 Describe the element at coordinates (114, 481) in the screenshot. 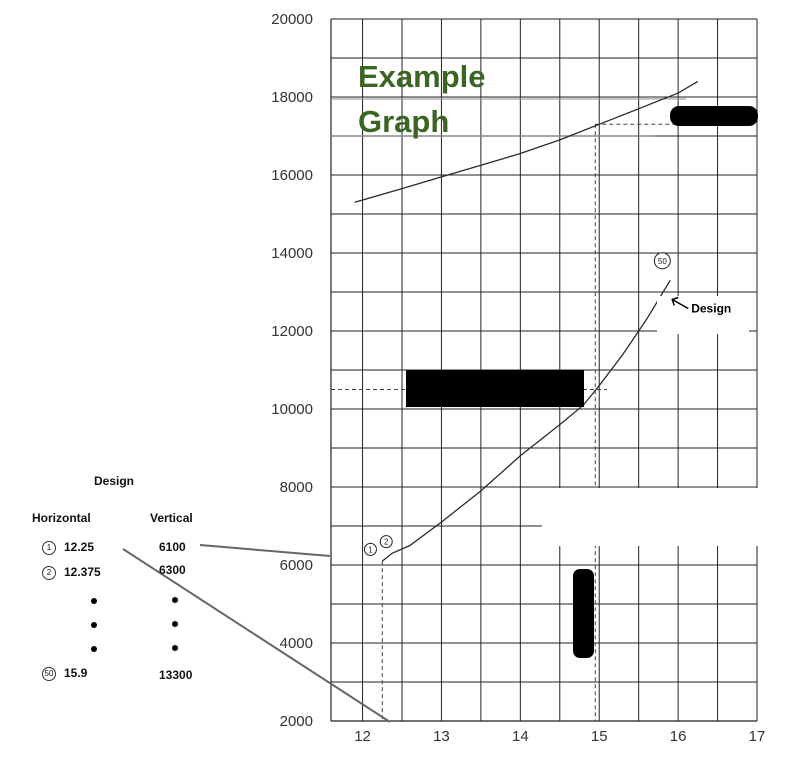

I see `design-table-heading: Design` at that location.